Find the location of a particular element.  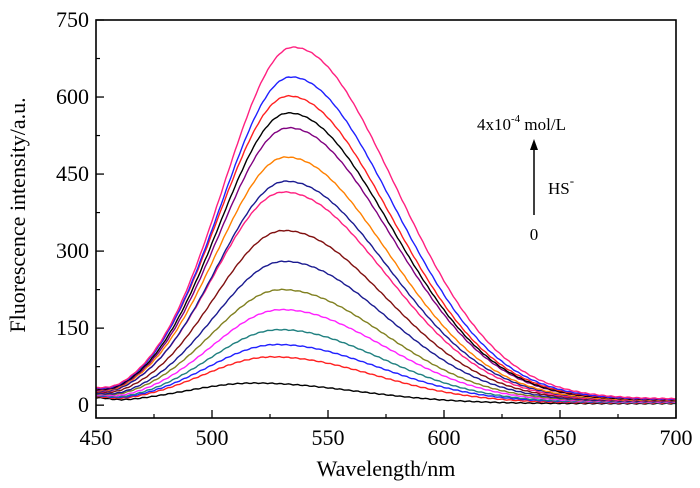

x-axis-label: Wavelength/nm is located at coordinates (386, 468).